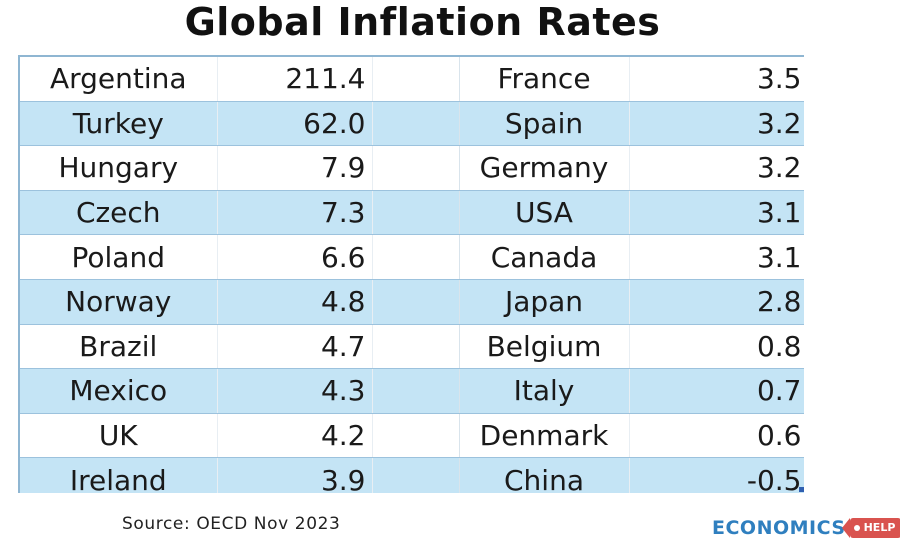  I want to click on table-row: Ireland 3.9 China -0.5, so click(412, 475).